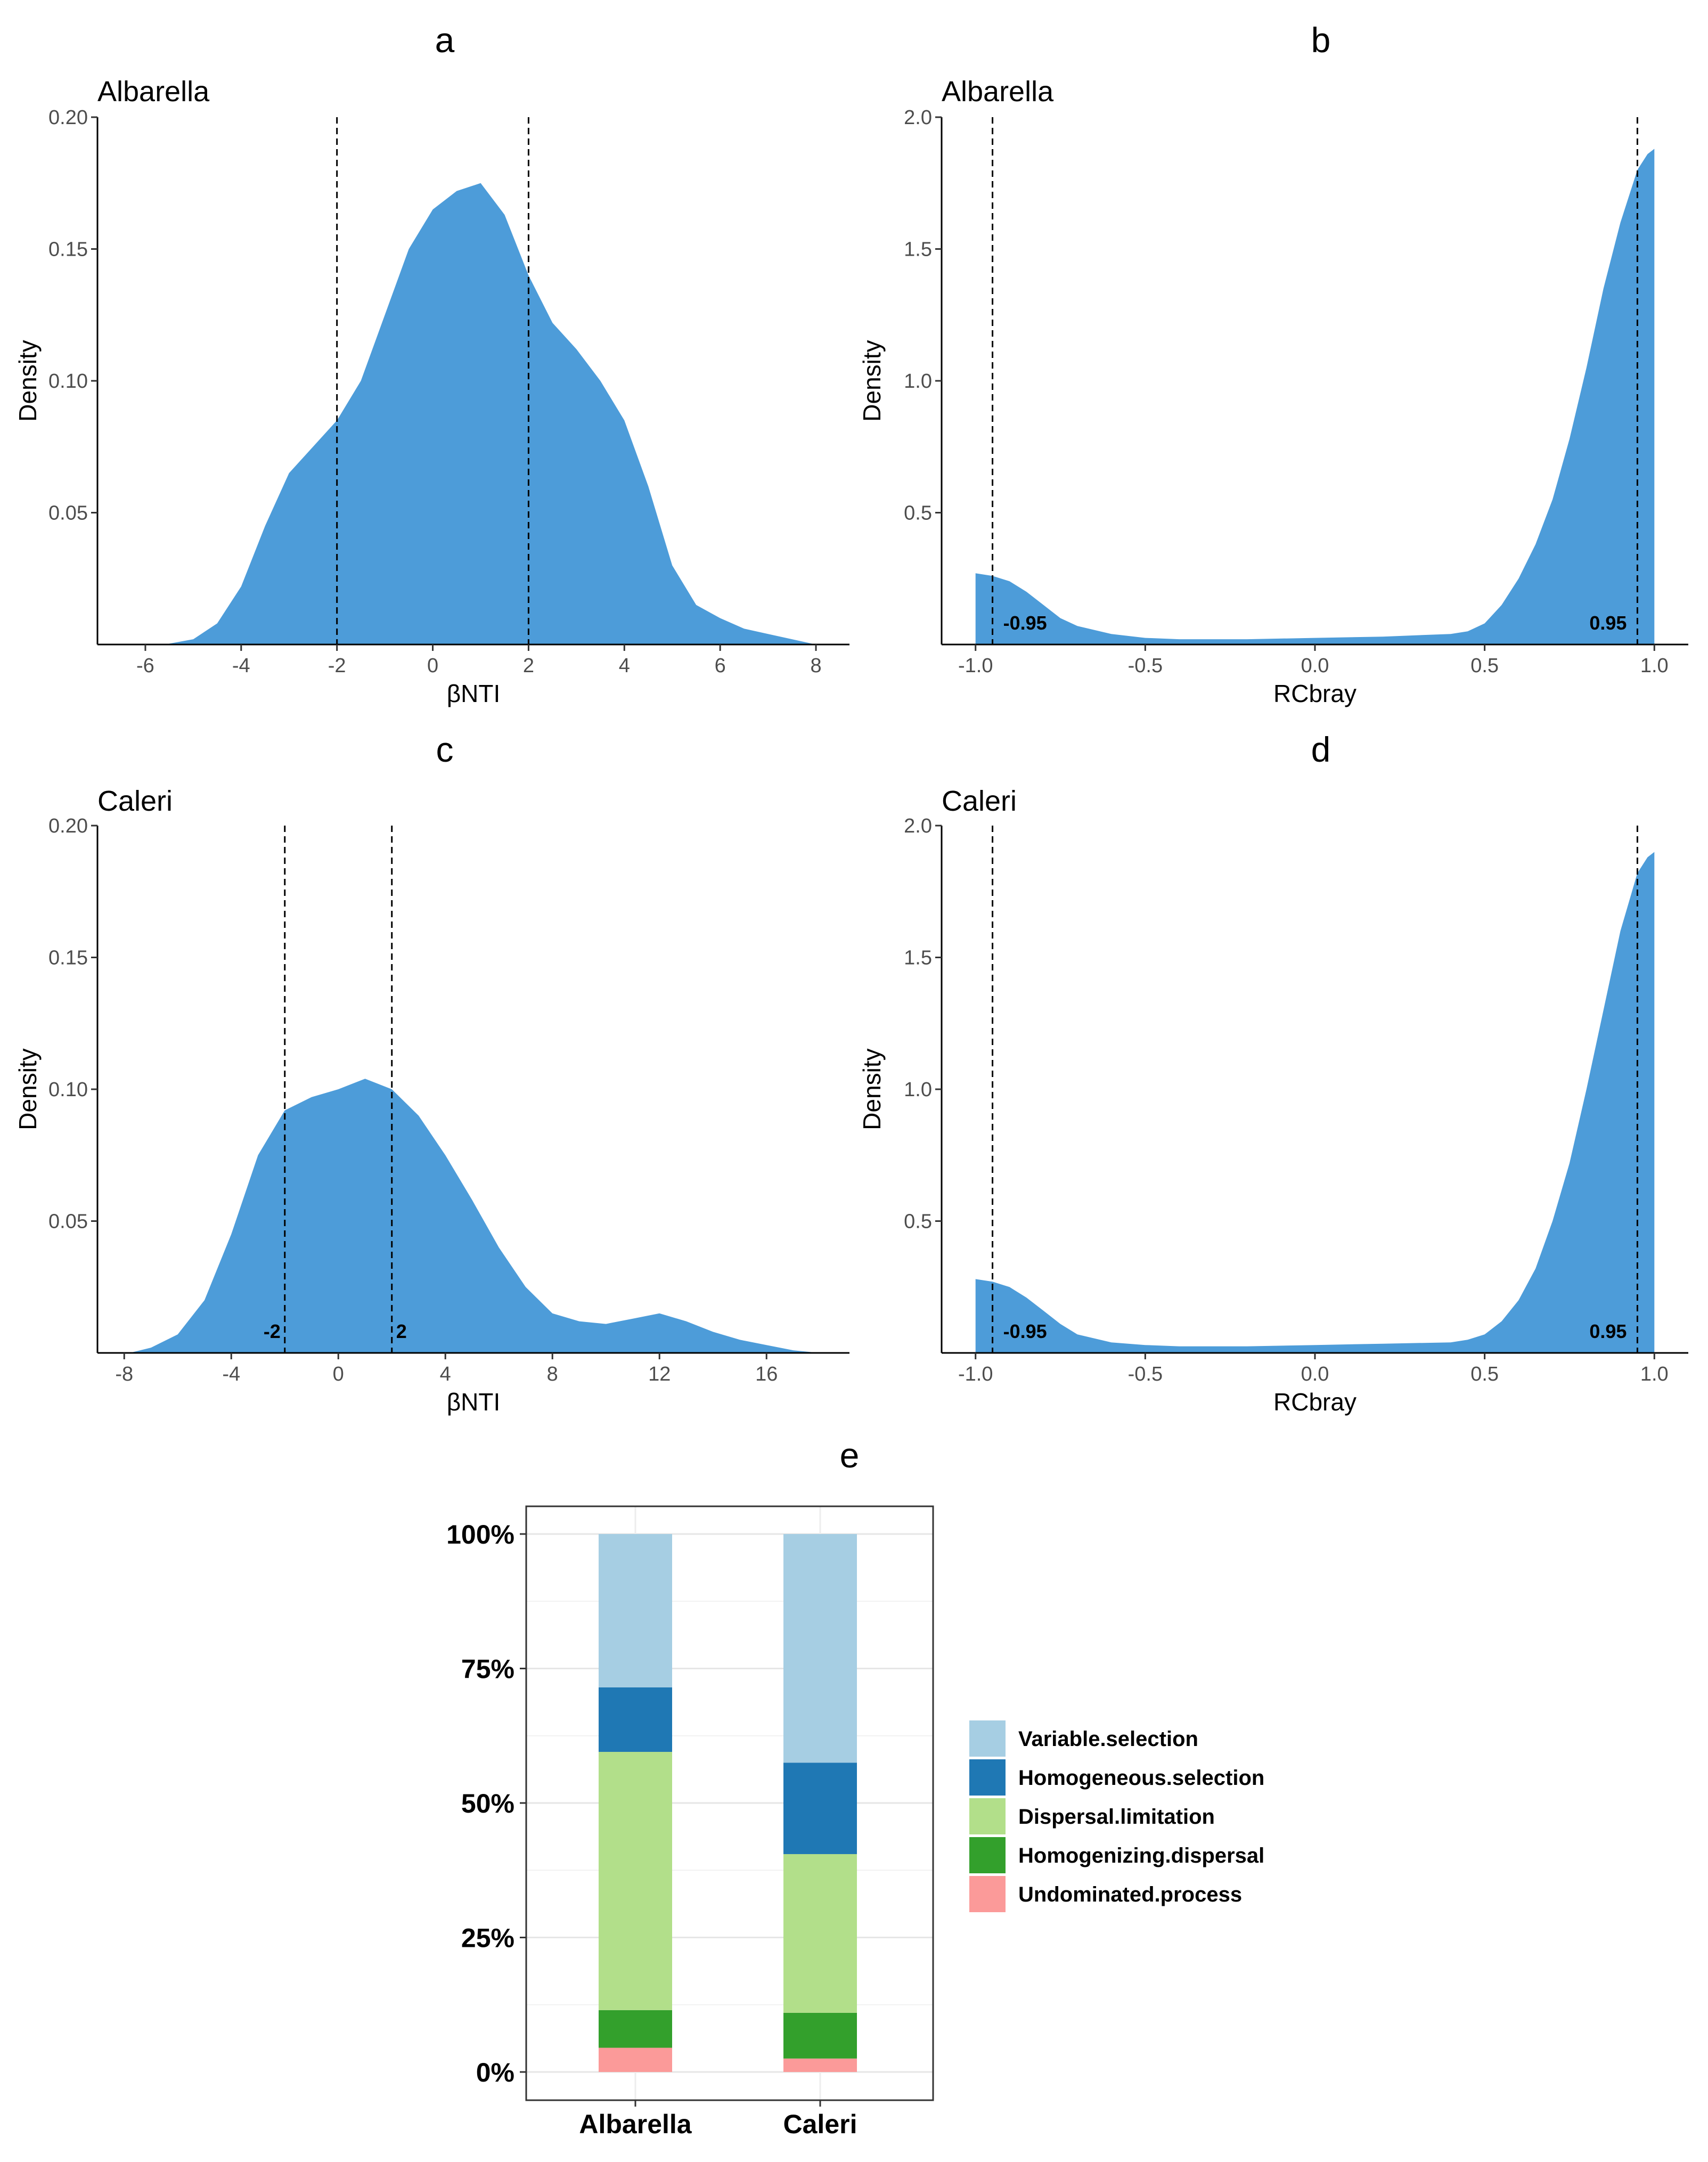 This screenshot has height=2162, width=1708. Describe the element at coordinates (445, 749) in the screenshot. I see `panel-letter-c: c` at that location.